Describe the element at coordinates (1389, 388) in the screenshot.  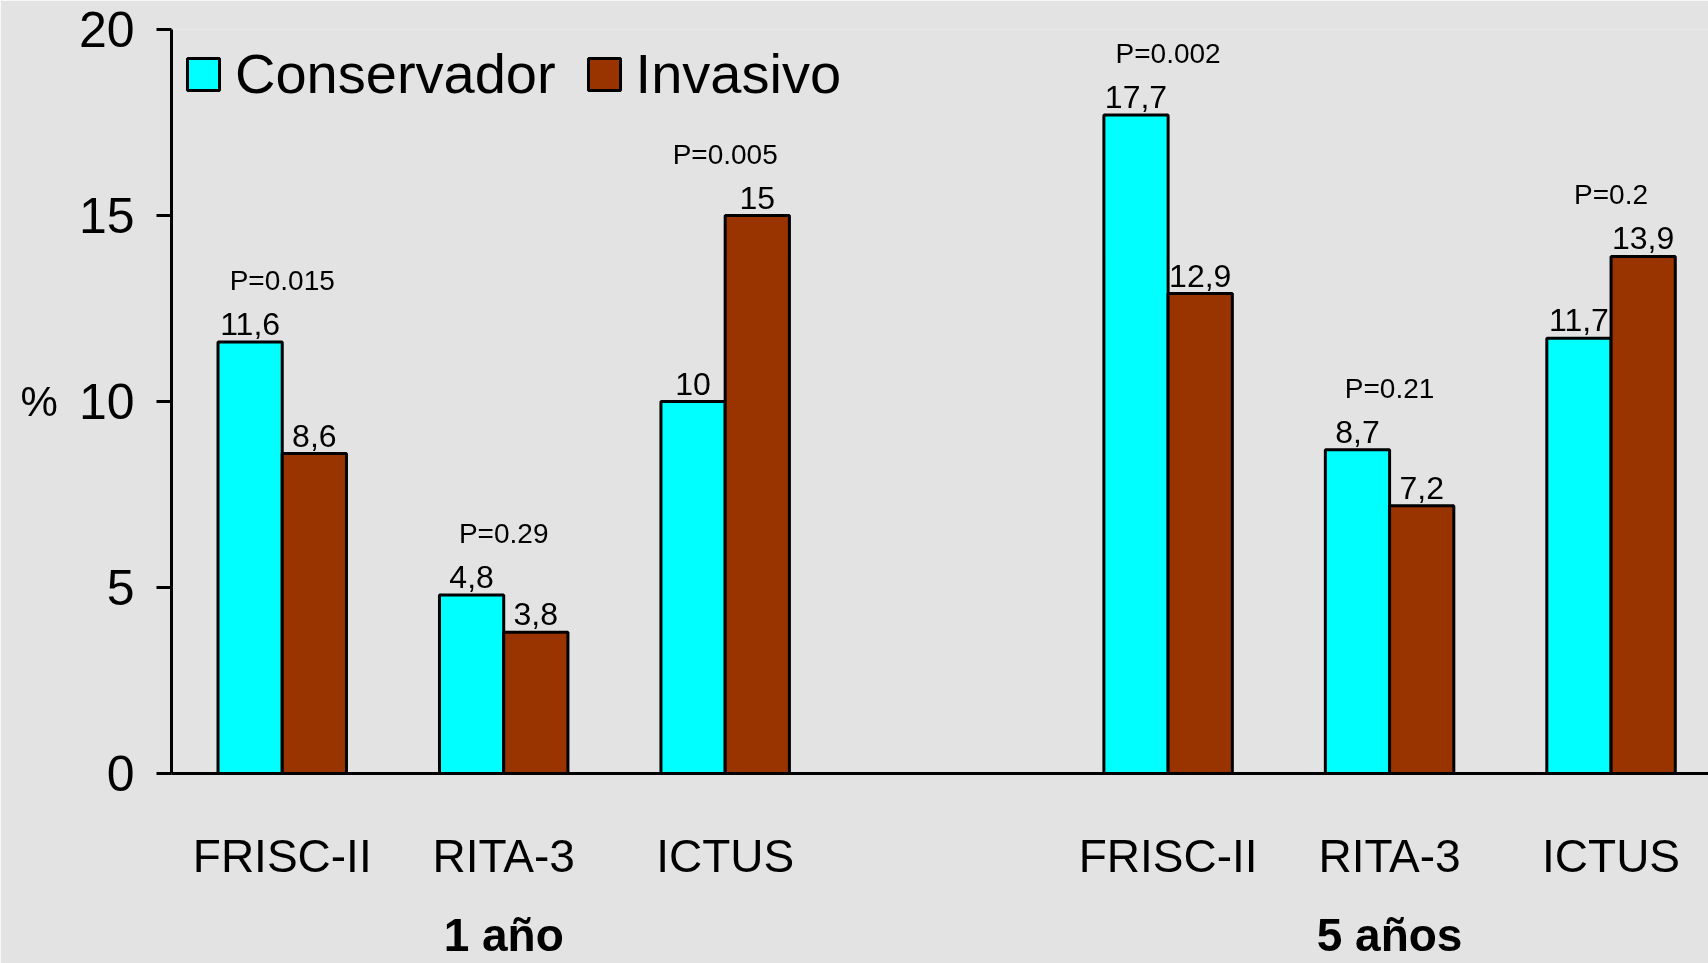
I see `annotation: P=0.21` at that location.